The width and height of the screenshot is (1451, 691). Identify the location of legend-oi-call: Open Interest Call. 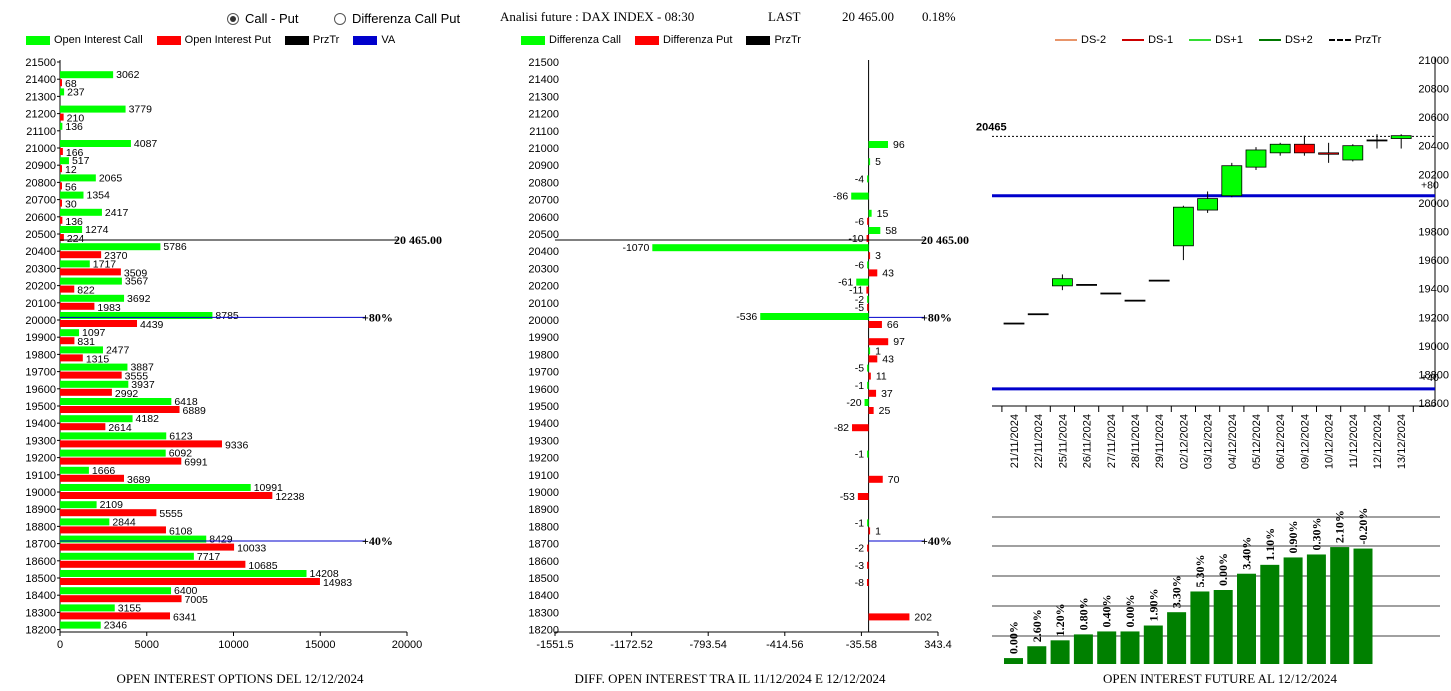
(98, 40).